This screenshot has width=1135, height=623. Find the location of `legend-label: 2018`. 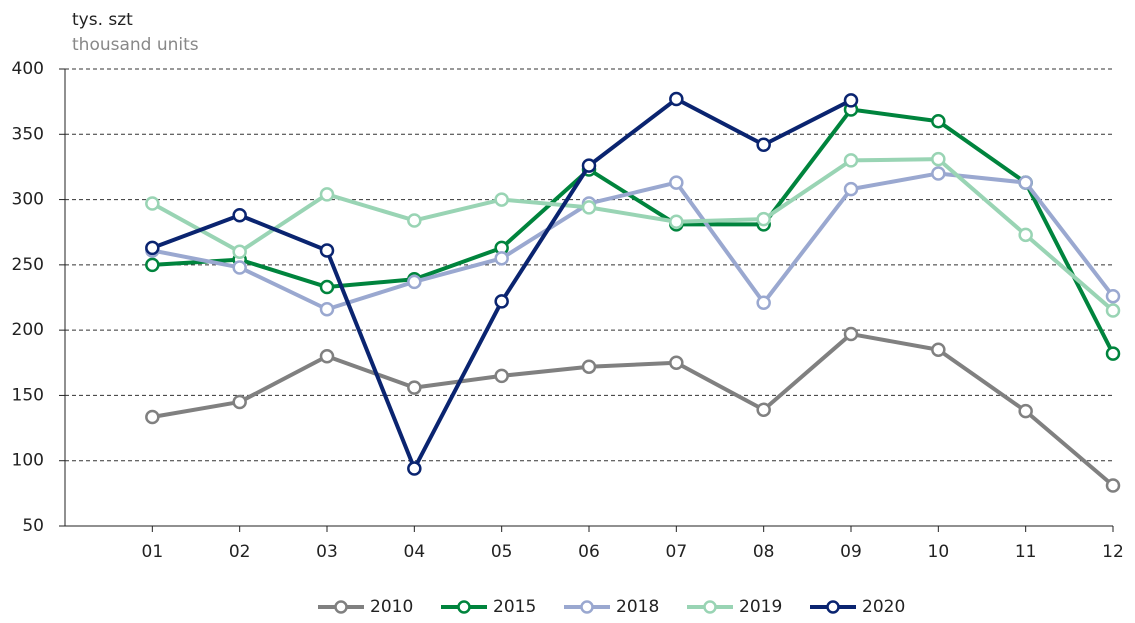

legend-label: 2018 is located at coordinates (637, 607).